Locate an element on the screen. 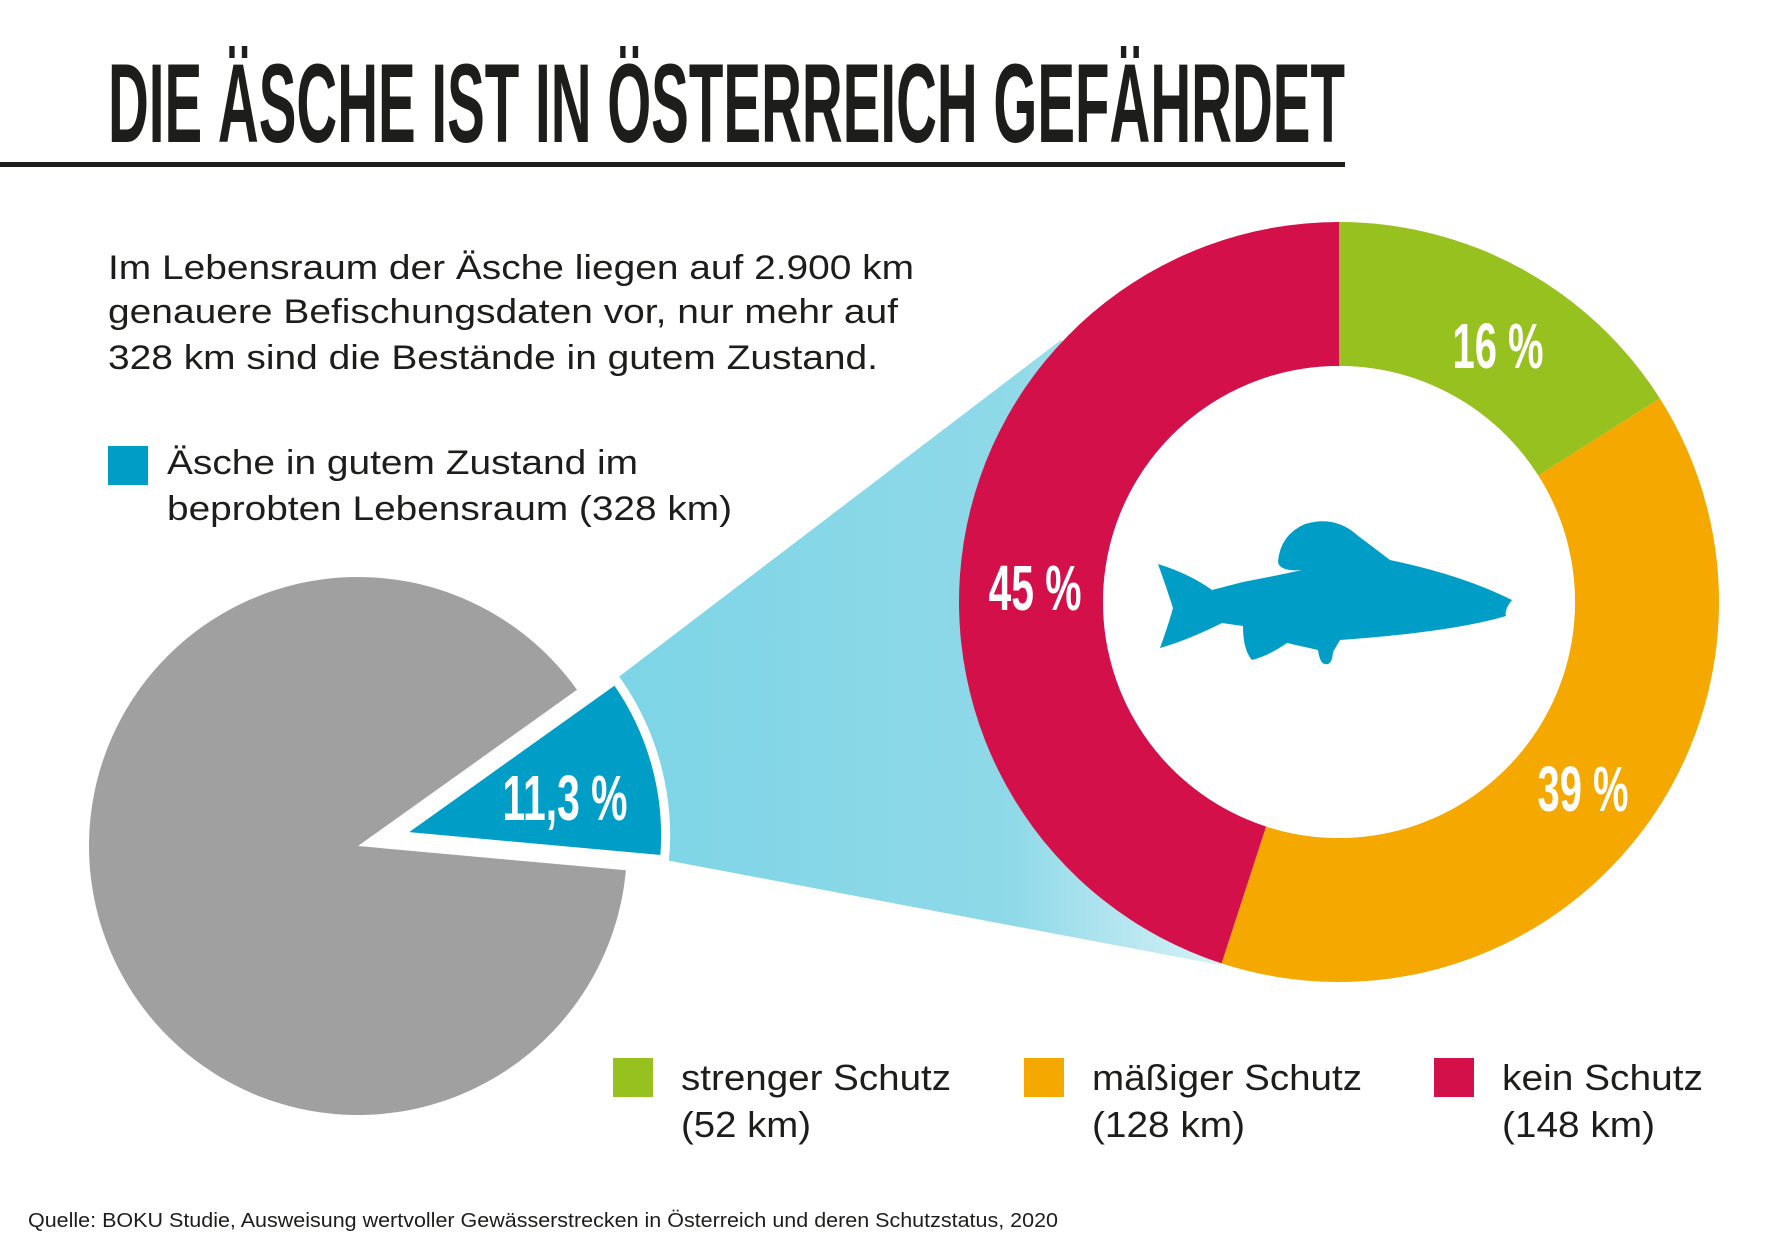 The height and width of the screenshot is (1248, 1771). title-underline is located at coordinates (672, 164).